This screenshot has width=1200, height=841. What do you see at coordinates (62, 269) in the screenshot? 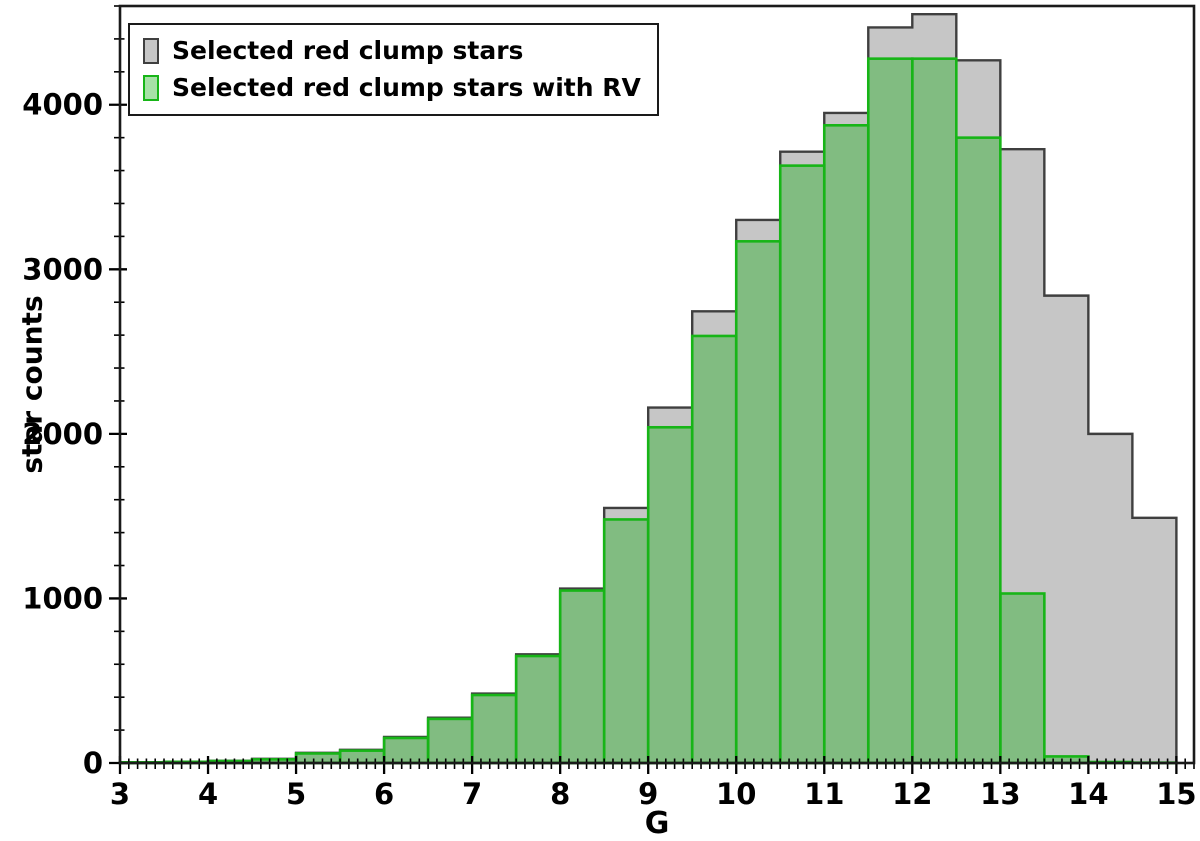
I see `y-tick-label: 3000` at bounding box center [62, 269].